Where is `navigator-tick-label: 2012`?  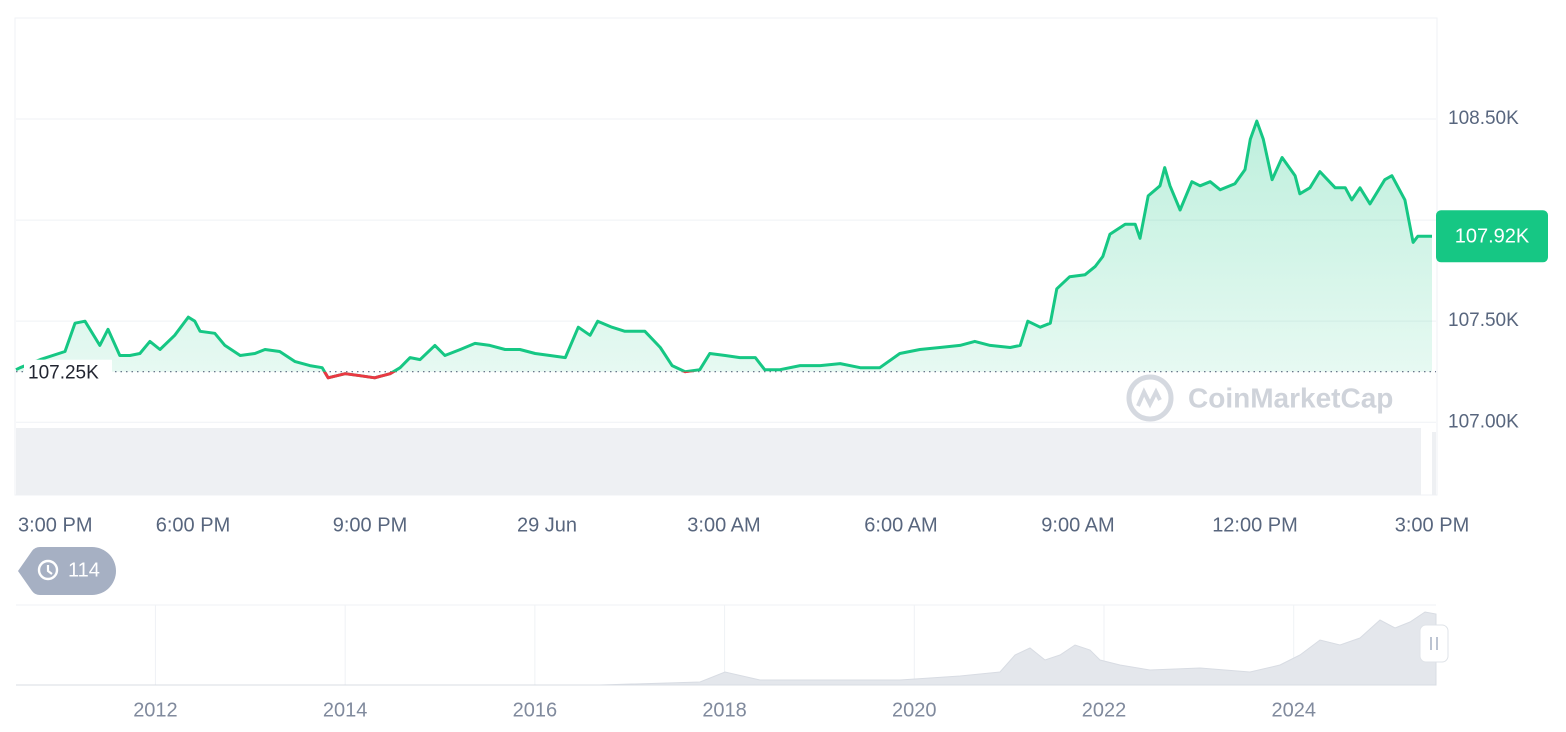
navigator-tick-label: 2012 is located at coordinates (155, 710).